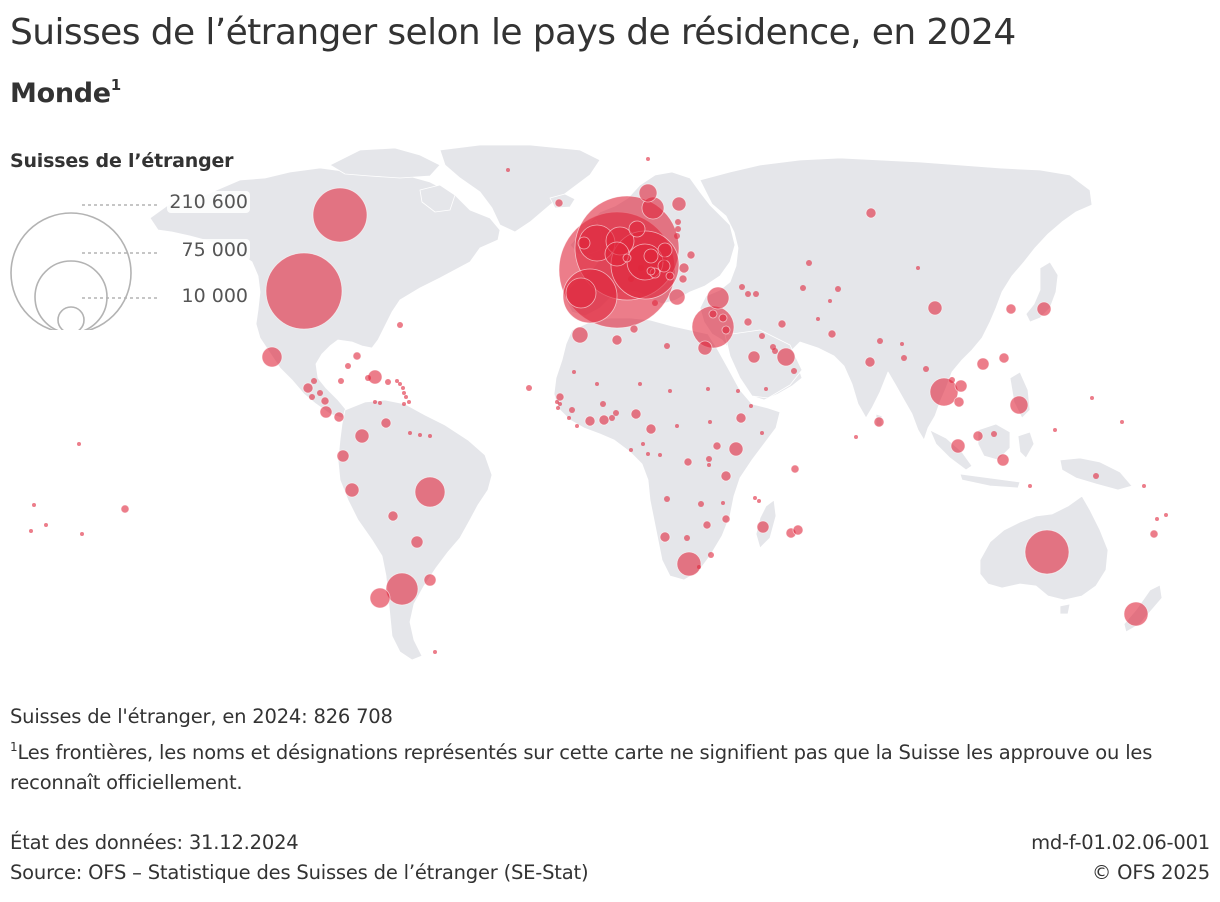 The image size is (1220, 902). I want to click on bubble-svalbard, so click(648, 159).